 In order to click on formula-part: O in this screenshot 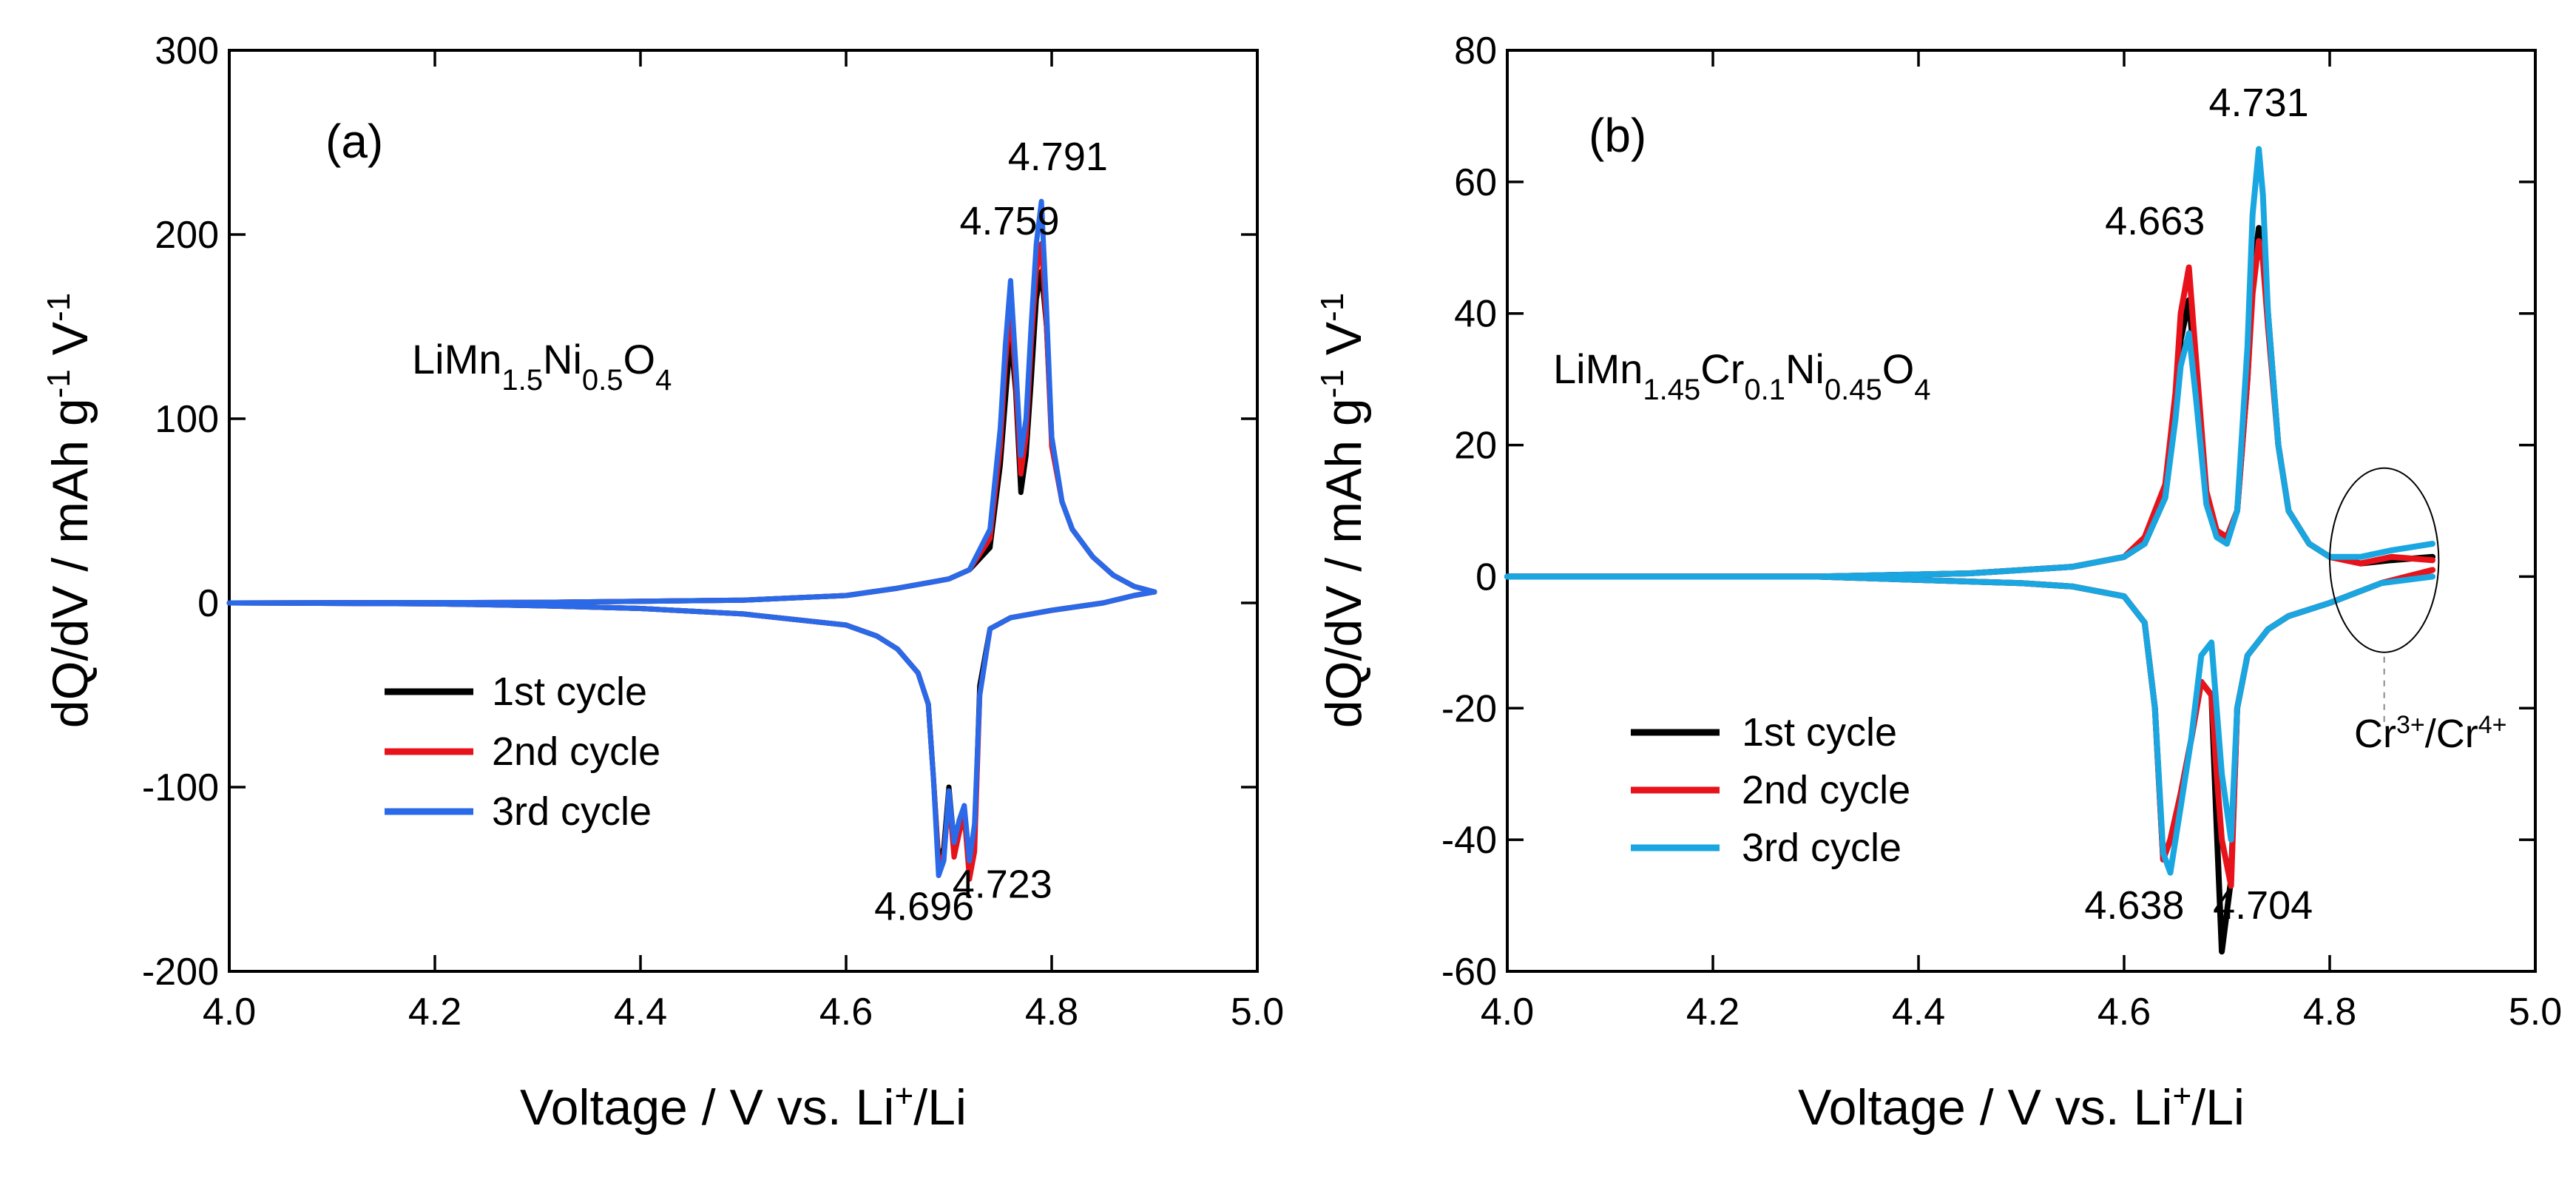, I will do `click(1898, 368)`.